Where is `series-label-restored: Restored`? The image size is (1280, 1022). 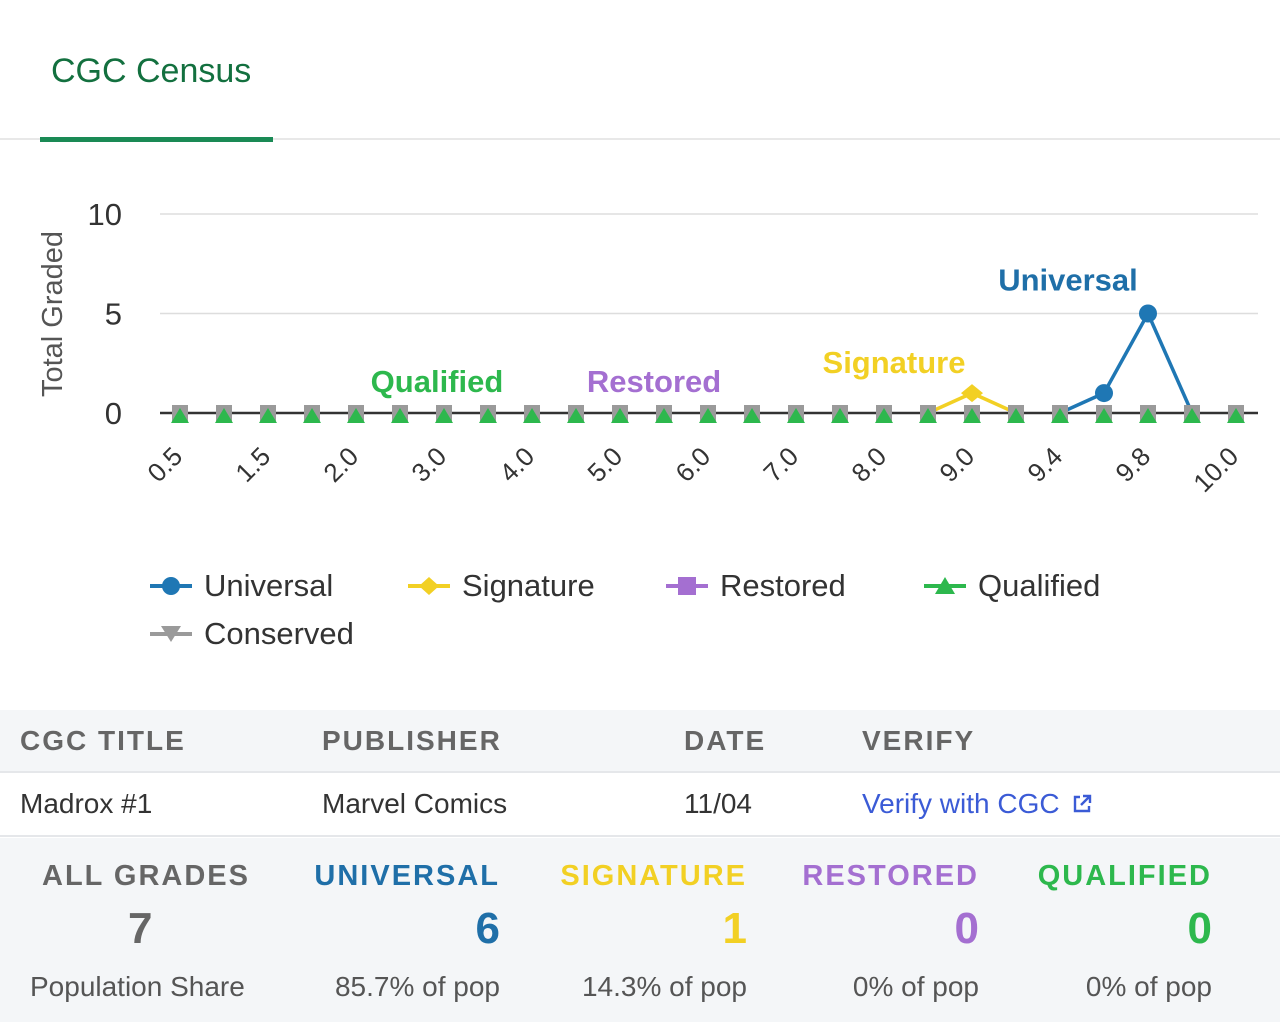 series-label-restored: Restored is located at coordinates (654, 381).